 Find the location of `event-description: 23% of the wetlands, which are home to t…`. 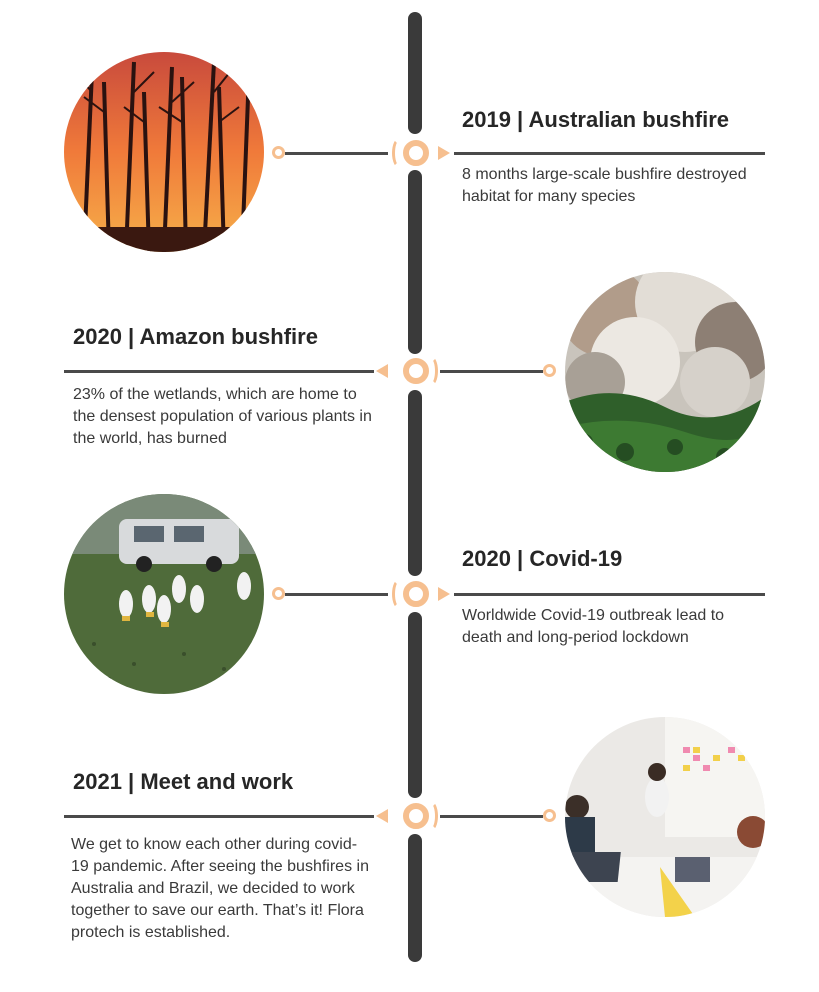

event-description: 23% of the wetlands, which are home to t… is located at coordinates (222, 416).